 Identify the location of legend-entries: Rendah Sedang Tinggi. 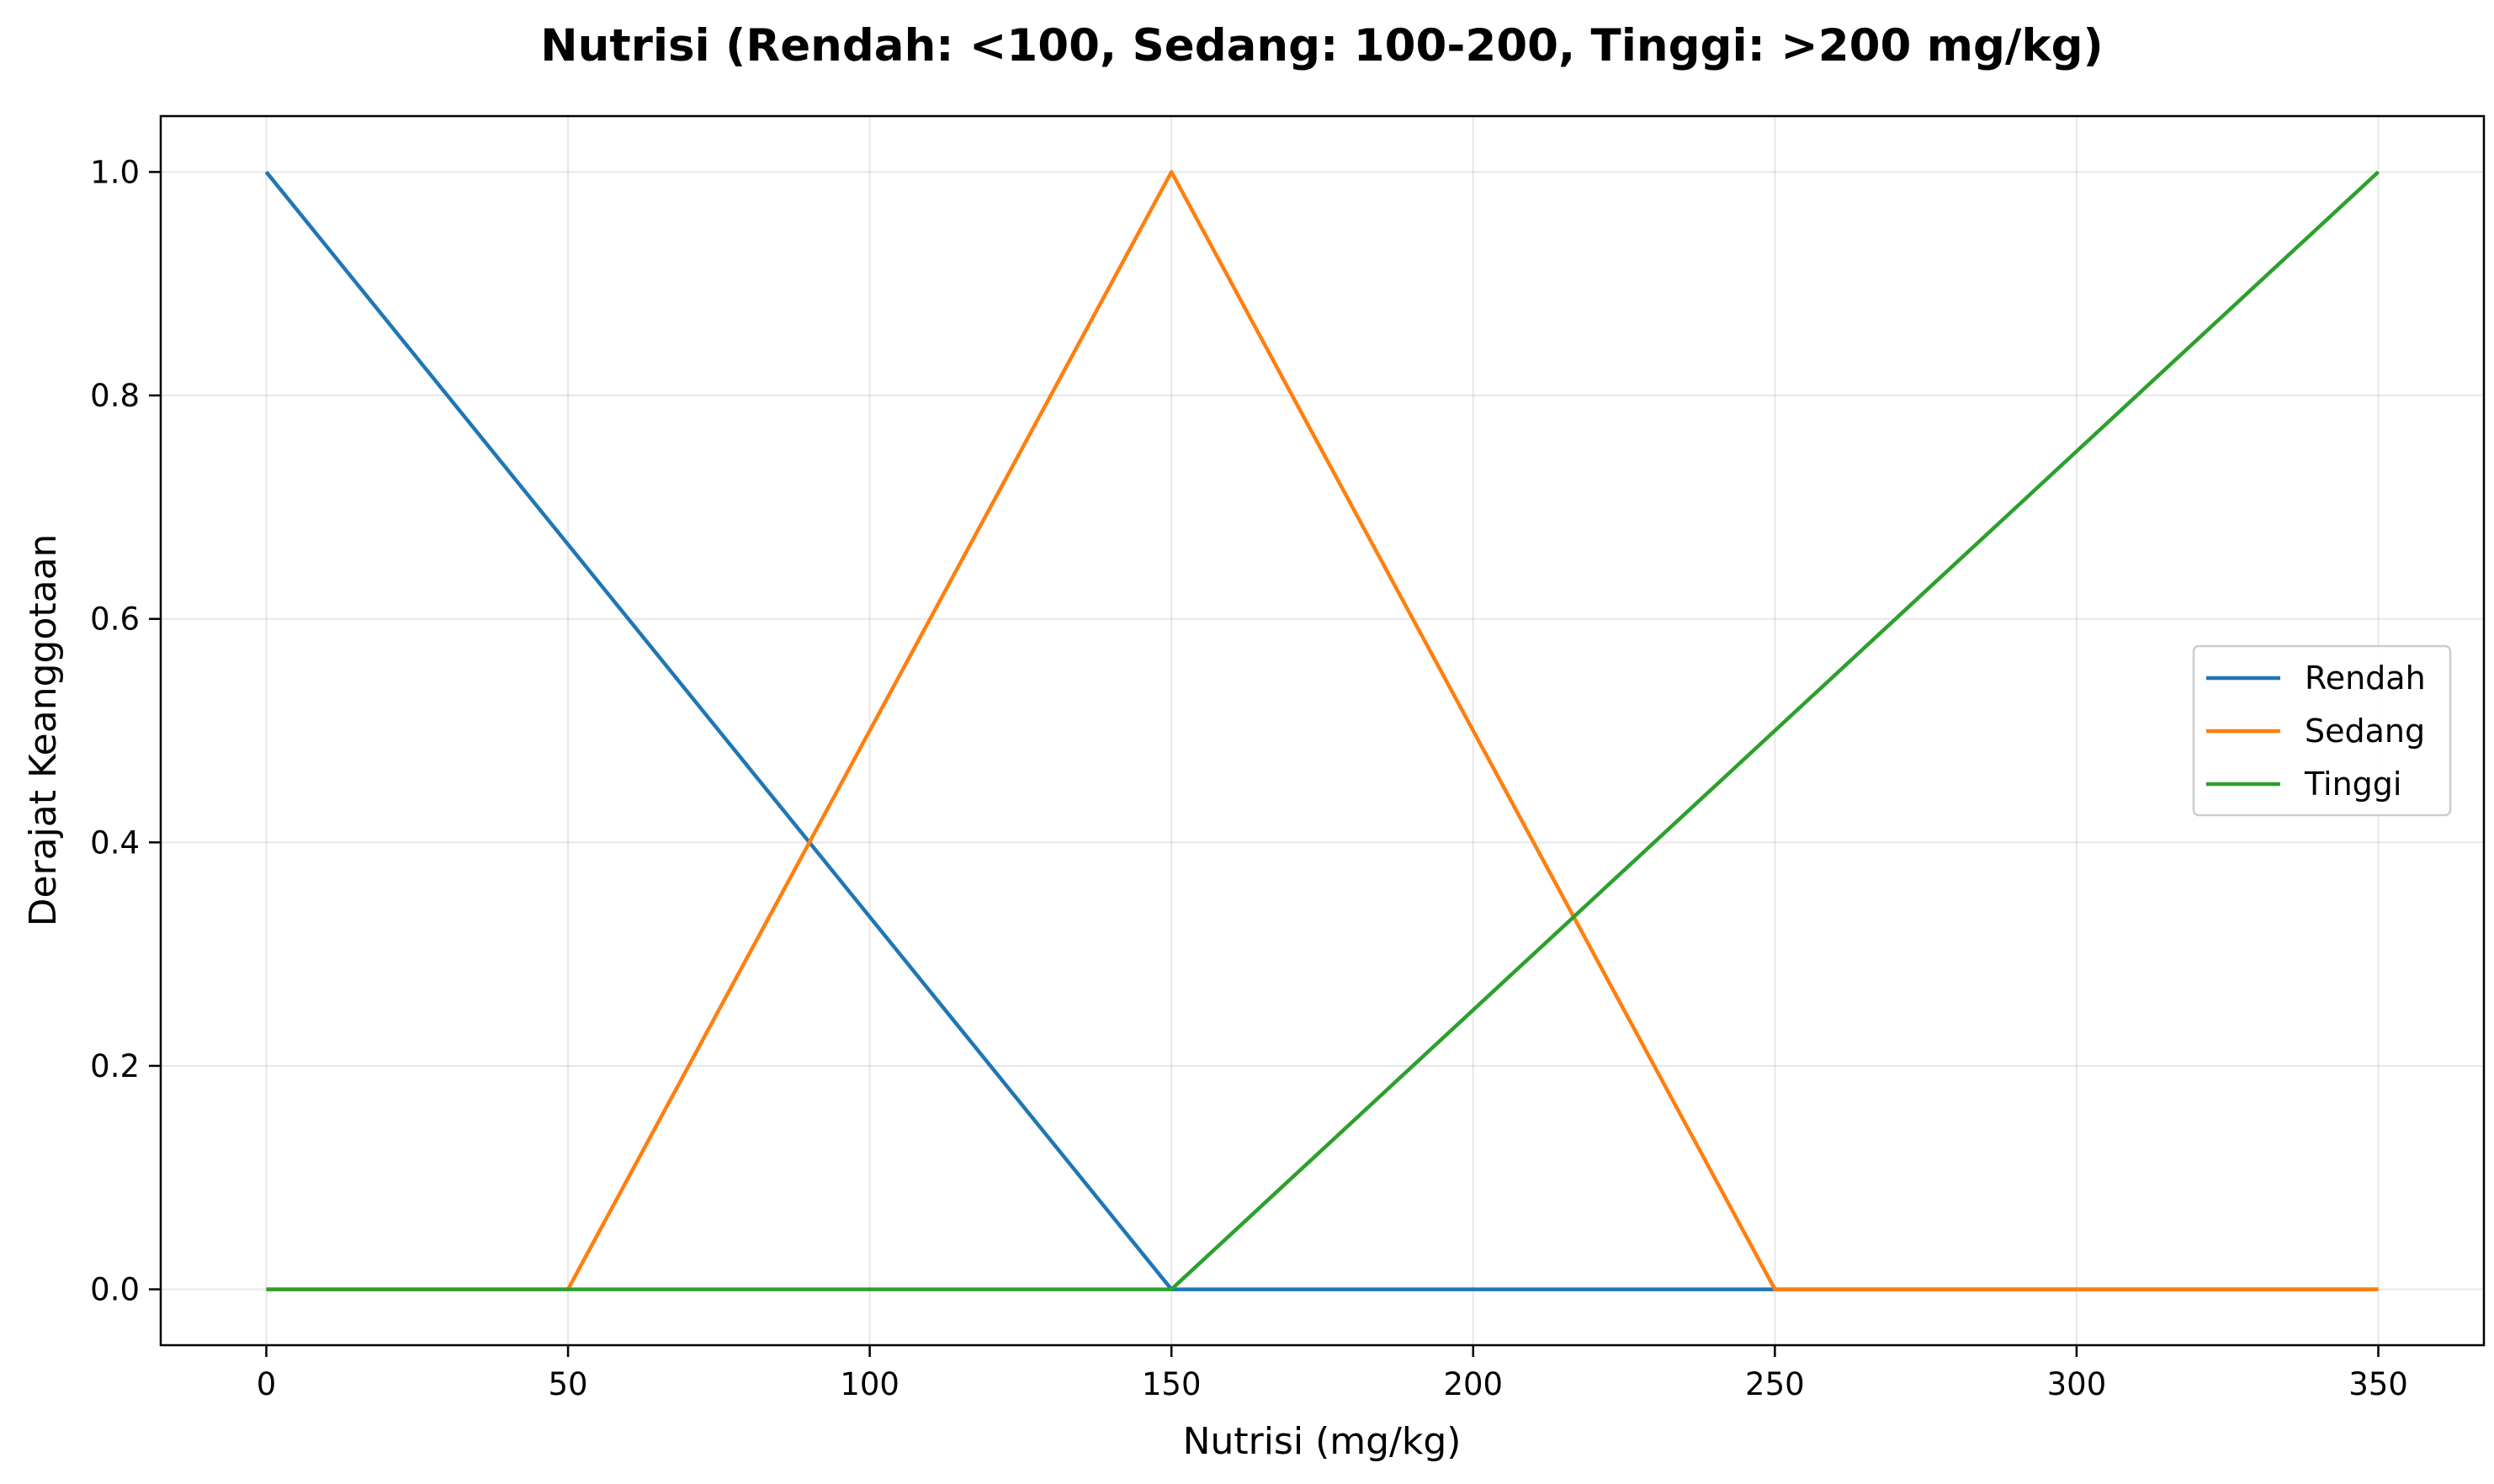
(2316, 731).